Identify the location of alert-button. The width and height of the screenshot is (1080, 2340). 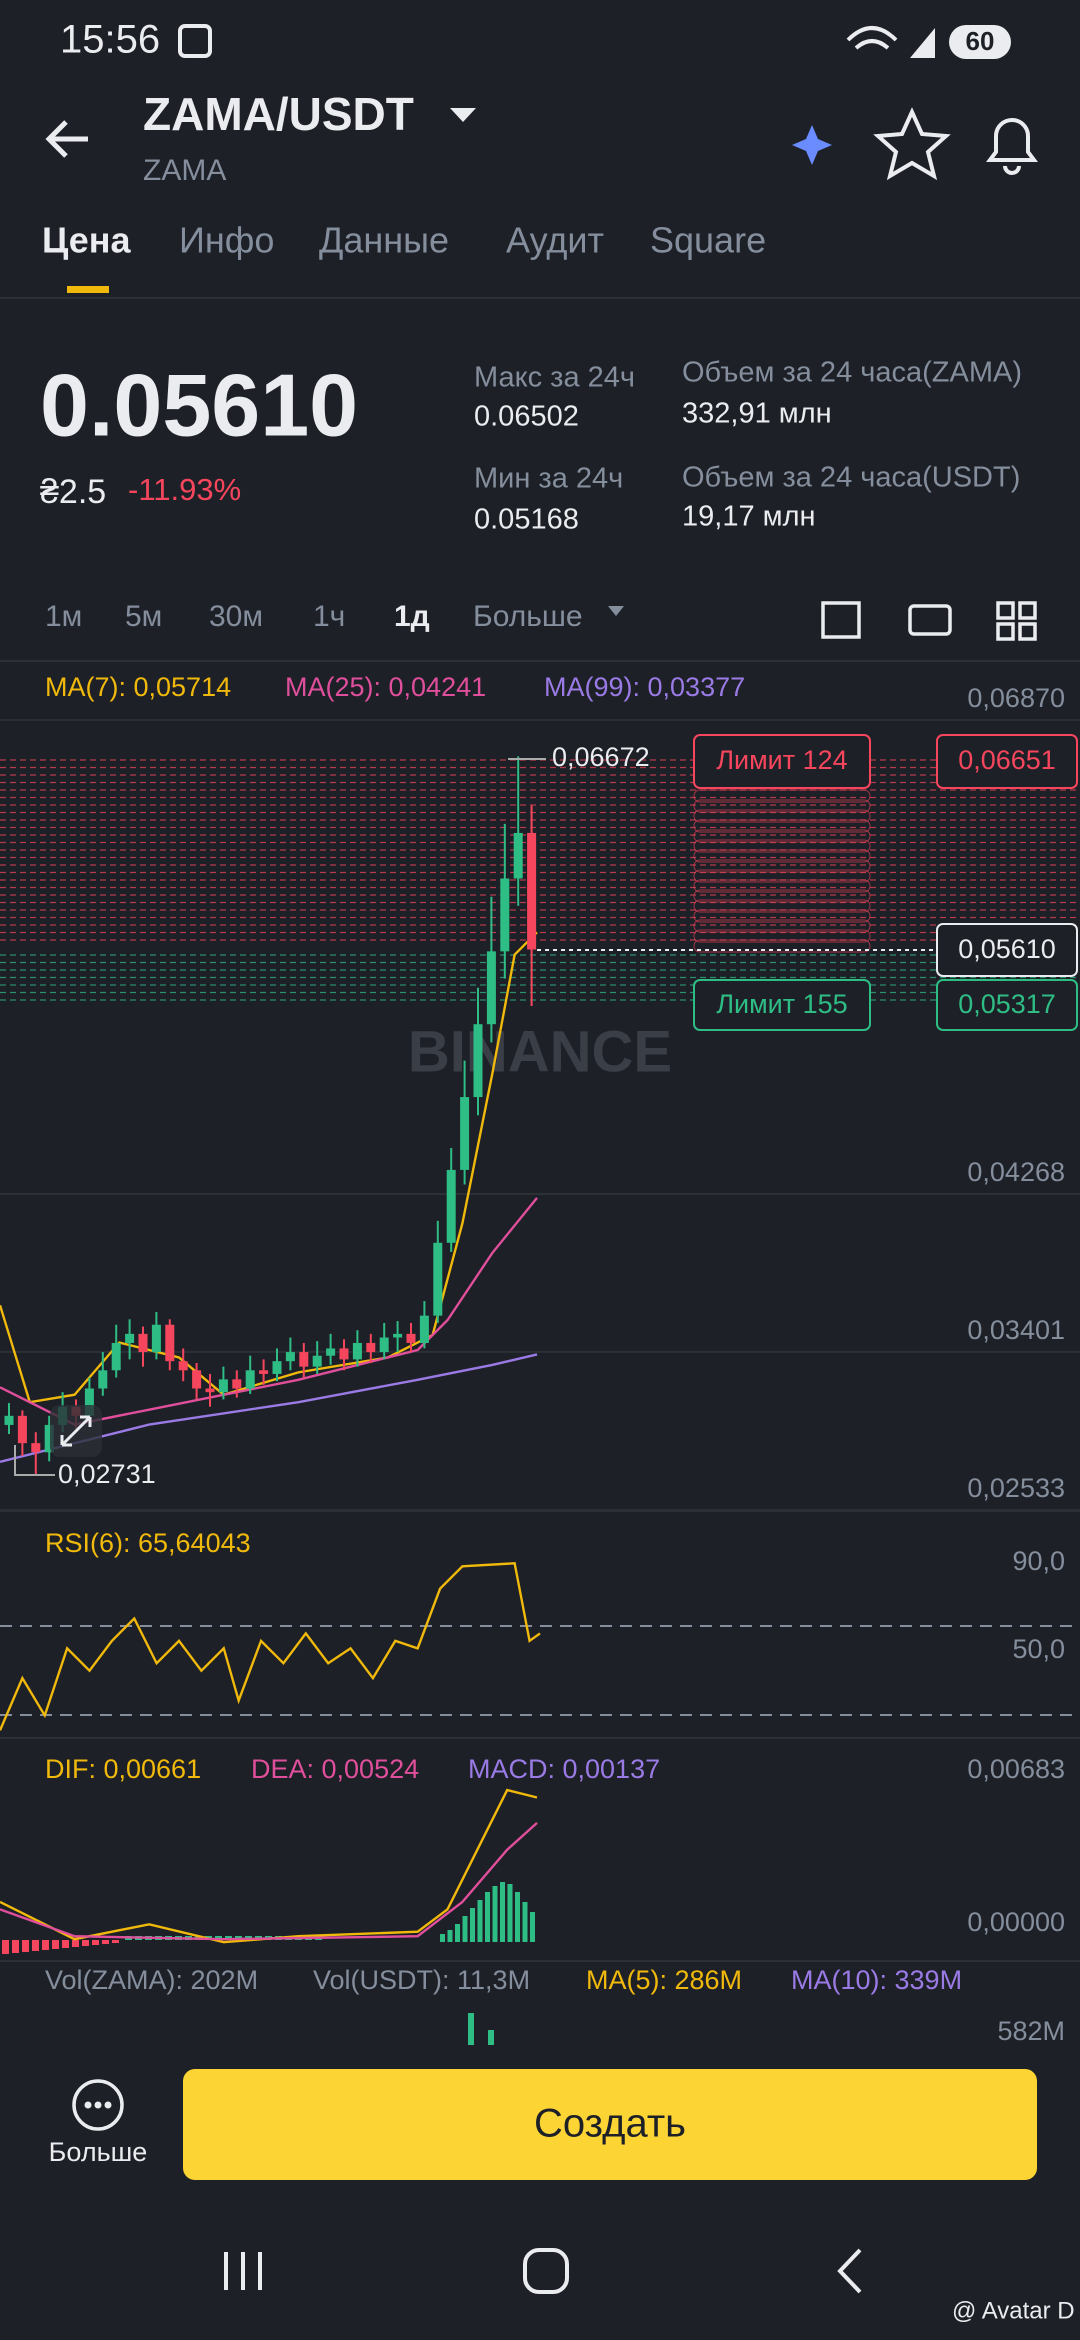
(1012, 146).